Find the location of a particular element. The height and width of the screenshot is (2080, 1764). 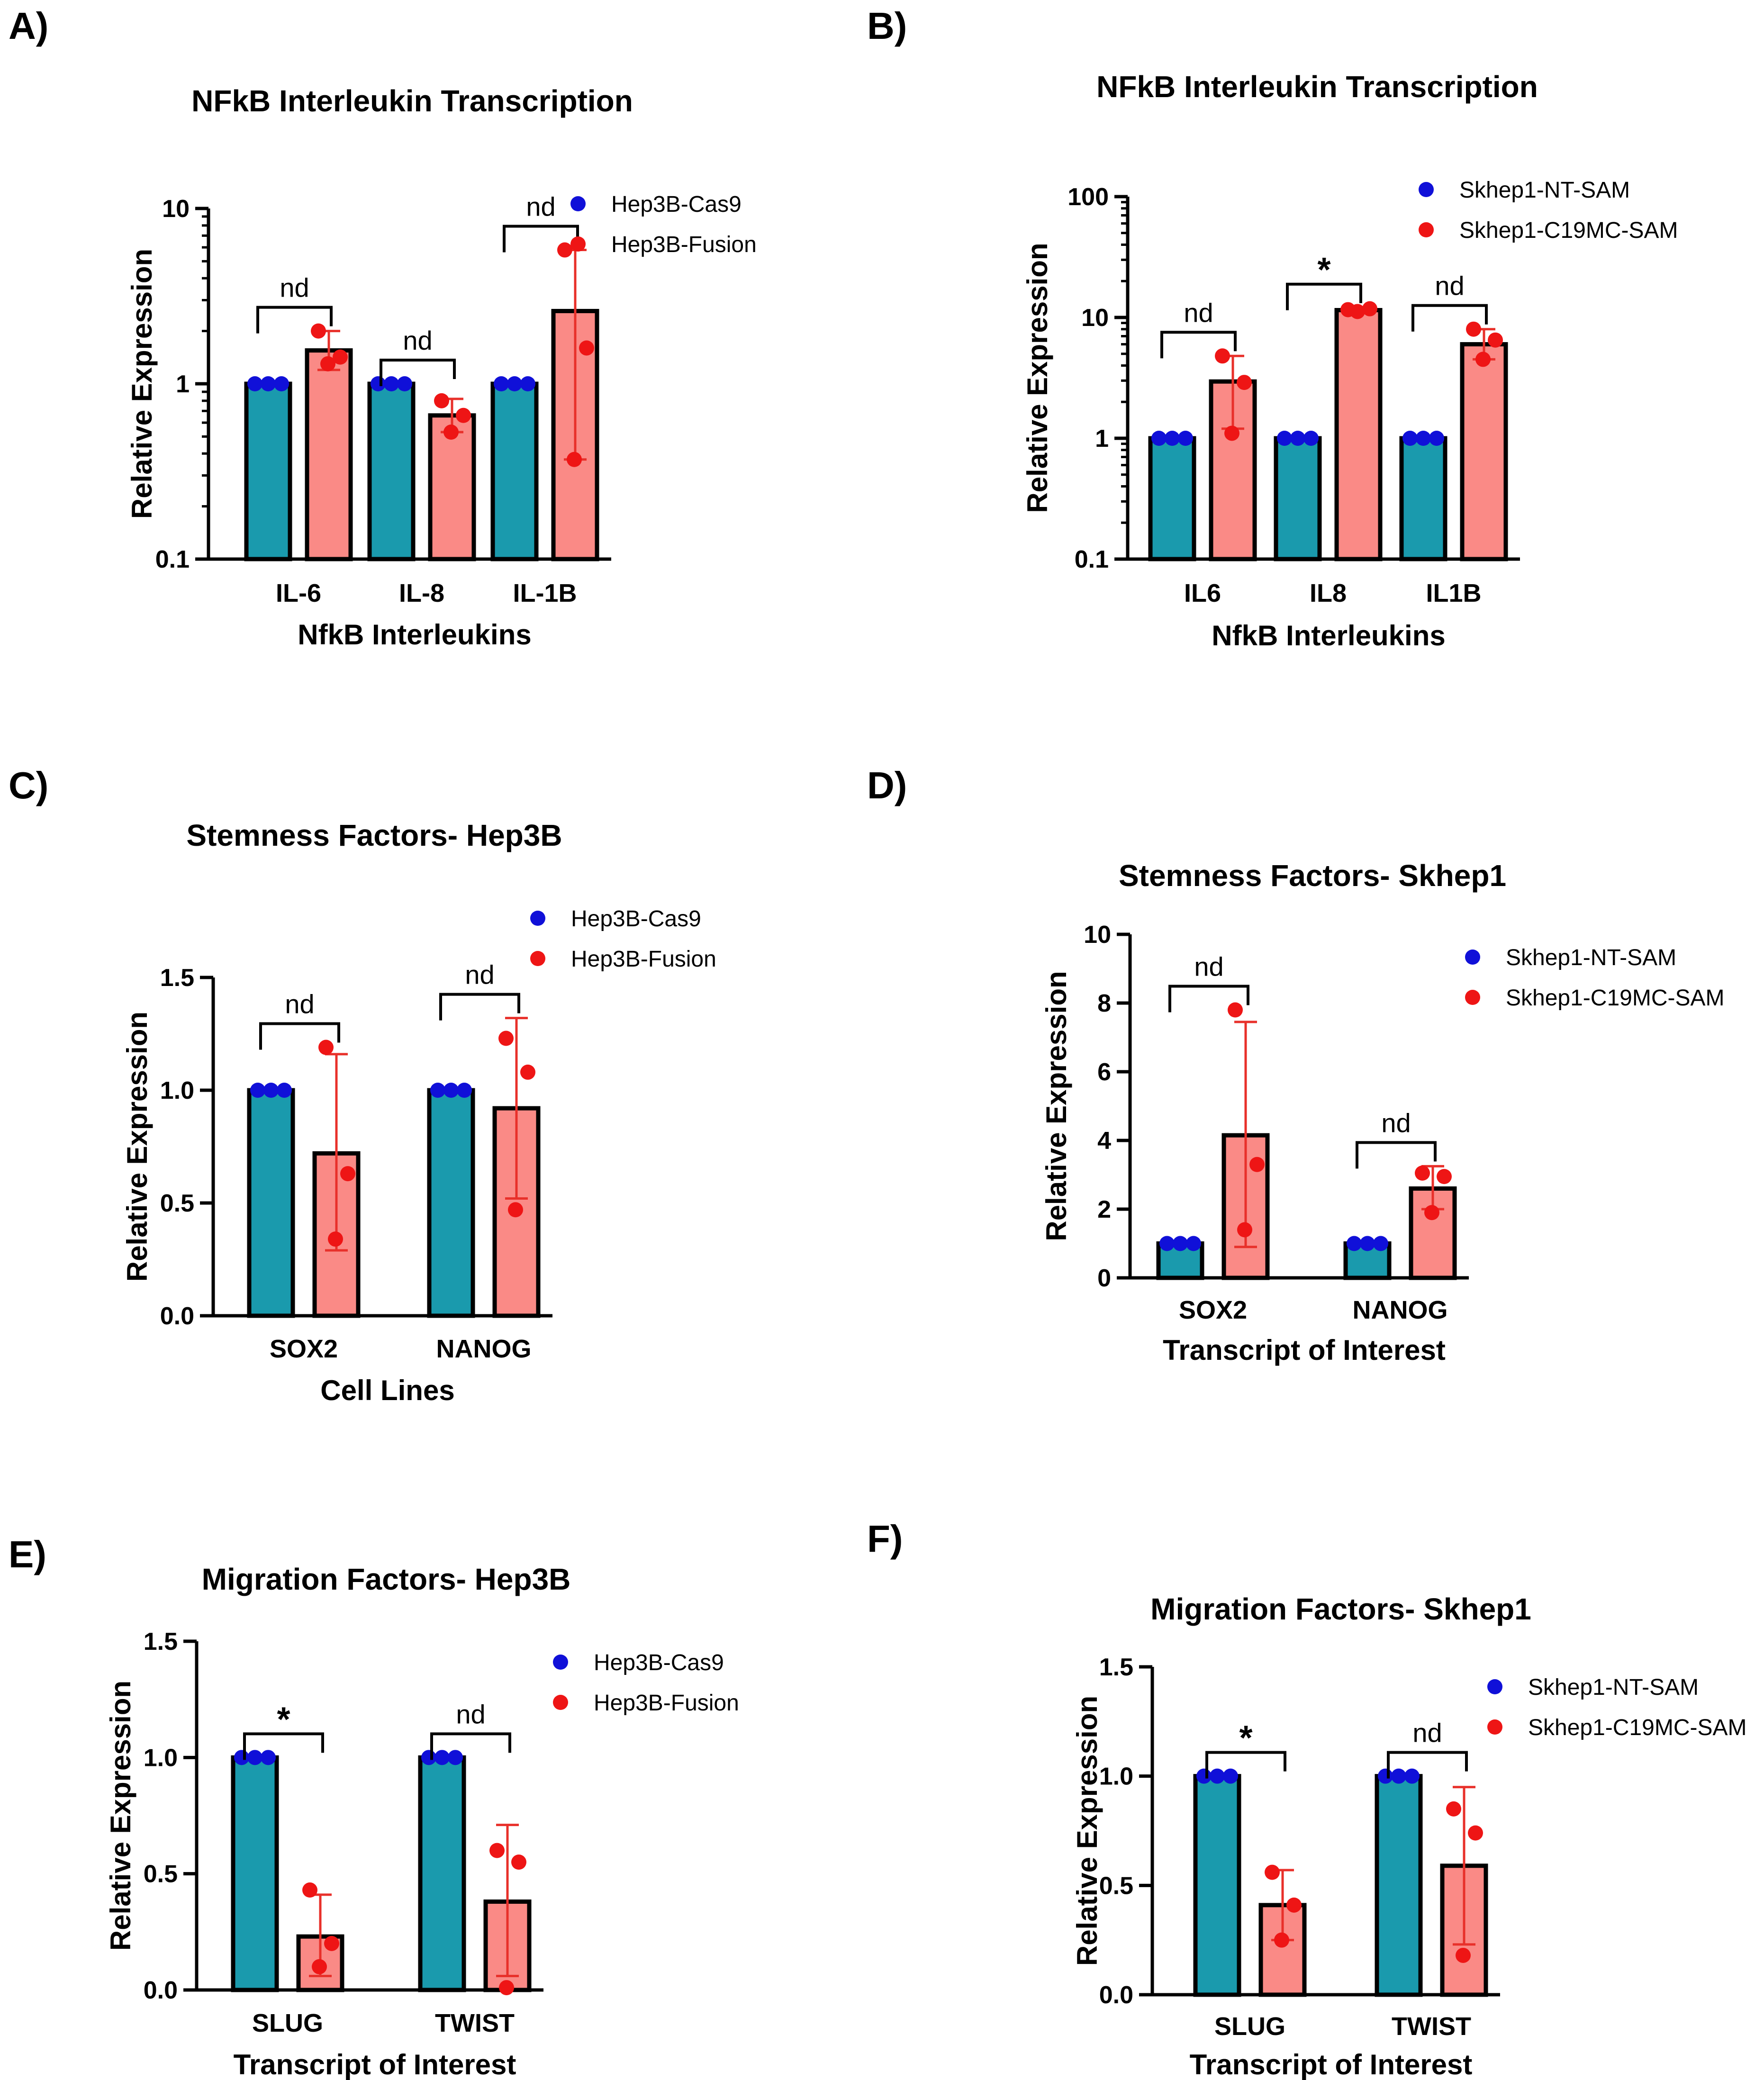

panel-letter: D) is located at coordinates (887, 785).